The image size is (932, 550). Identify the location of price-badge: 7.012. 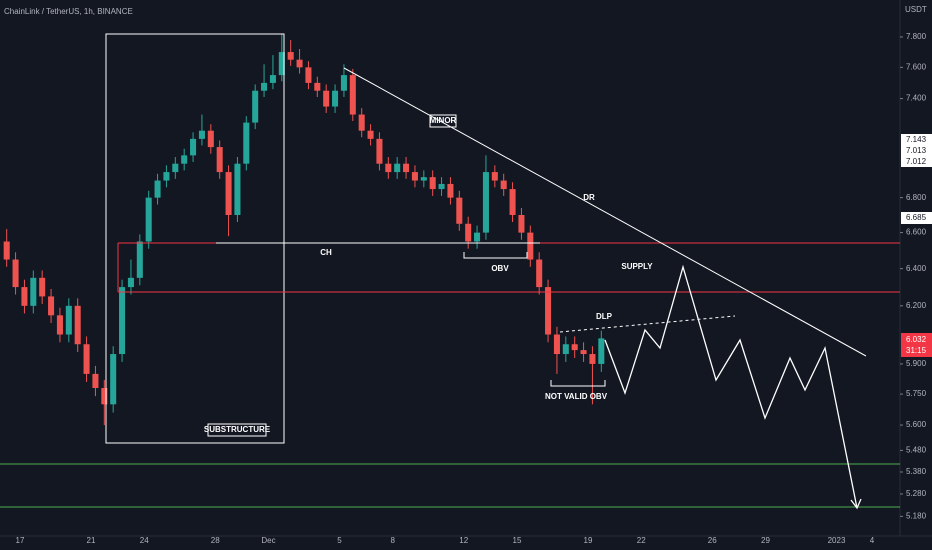
(916, 161).